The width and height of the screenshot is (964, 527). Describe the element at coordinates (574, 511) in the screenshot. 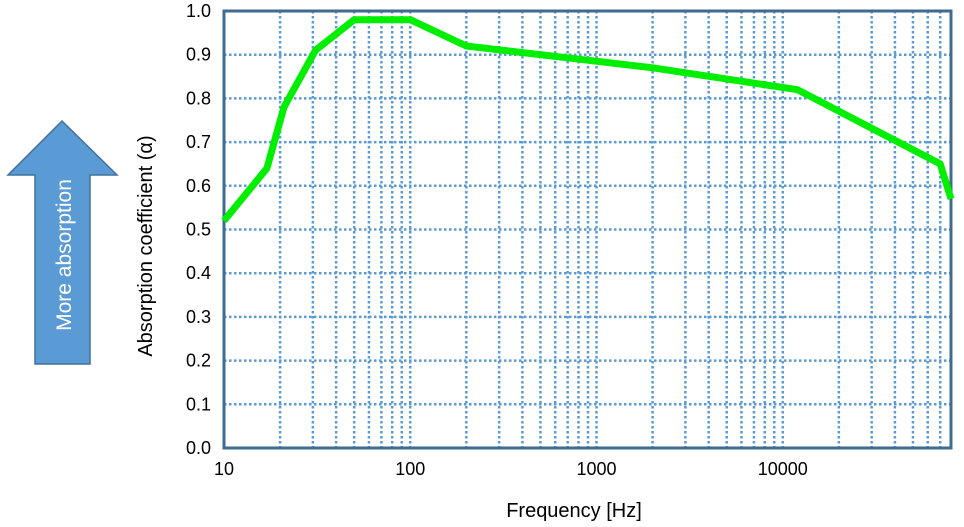

I see `x-axis-title: Frequency [Hz]` at that location.